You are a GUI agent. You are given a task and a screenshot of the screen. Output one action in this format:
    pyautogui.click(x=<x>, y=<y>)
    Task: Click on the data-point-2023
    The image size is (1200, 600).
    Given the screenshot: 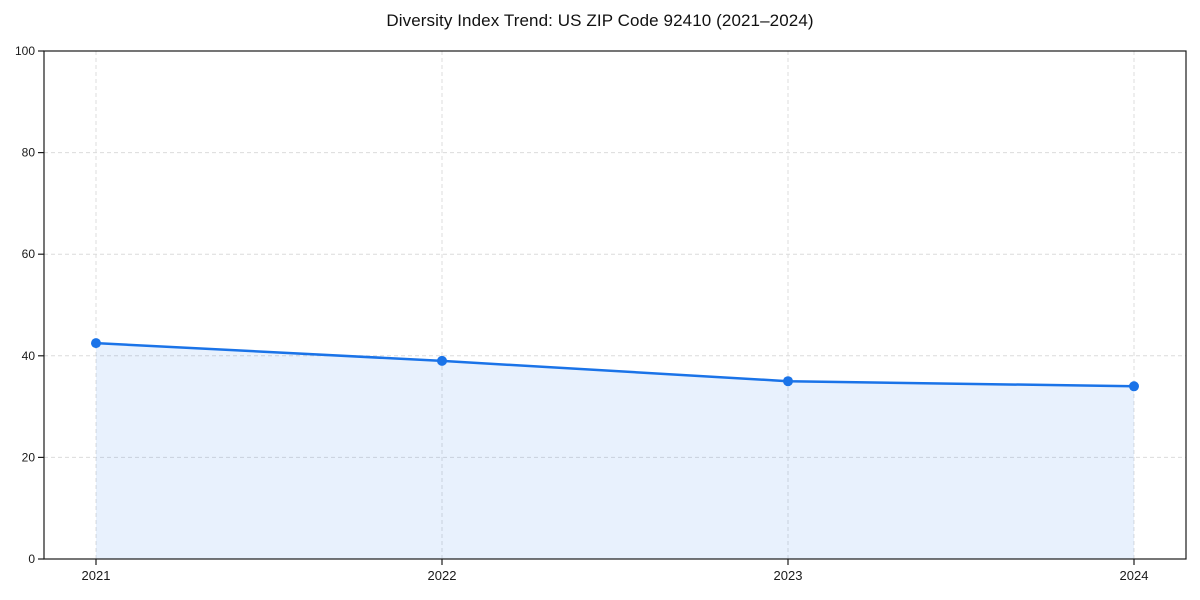 What is the action you would take?
    pyautogui.click(x=788, y=381)
    